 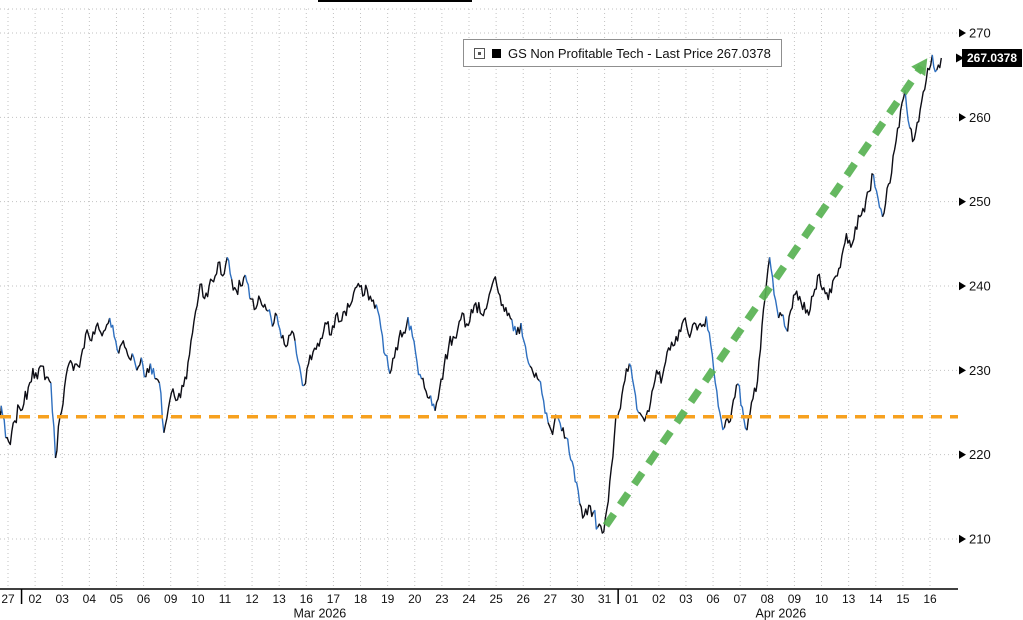 What do you see at coordinates (442, 599) in the screenshot?
I see `x-tick-label: 23` at bounding box center [442, 599].